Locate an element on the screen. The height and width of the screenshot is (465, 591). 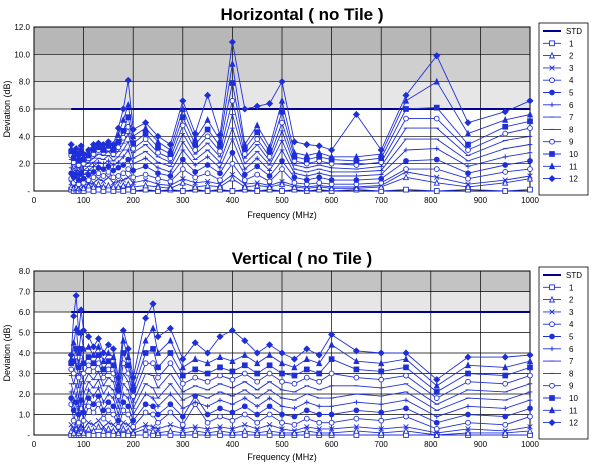
y-tick-label: 4.0 is located at coordinates (25, 353).